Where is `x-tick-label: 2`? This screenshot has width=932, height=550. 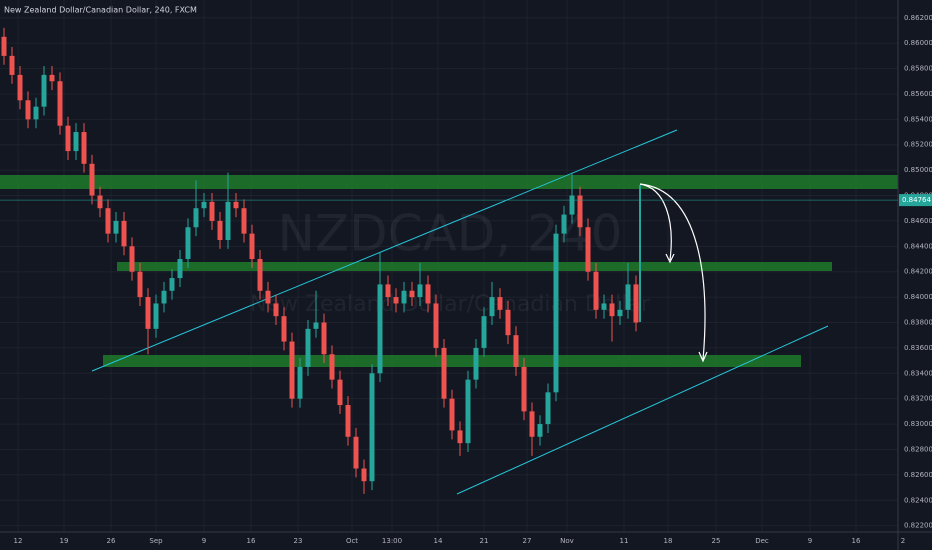 x-tick-label: 2 is located at coordinates (903, 541).